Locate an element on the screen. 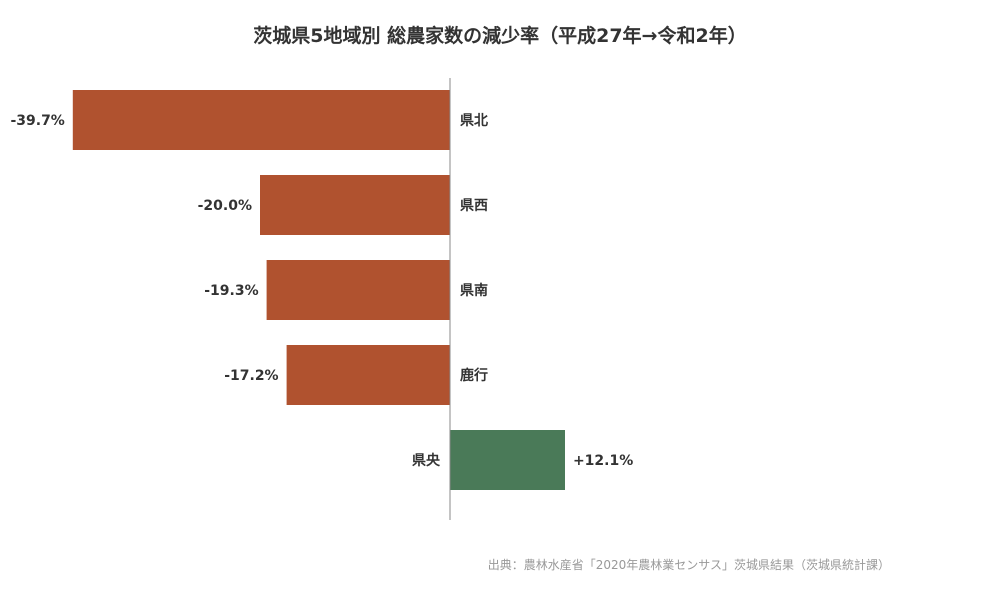 The image size is (1000, 600). category-label: 鹿行 is located at coordinates (473, 375).